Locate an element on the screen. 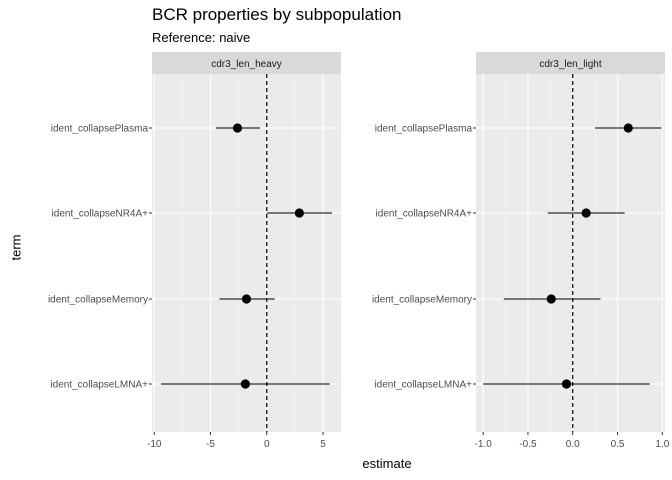 The width and height of the screenshot is (672, 480). x-axis-label: estimate is located at coordinates (387, 463).